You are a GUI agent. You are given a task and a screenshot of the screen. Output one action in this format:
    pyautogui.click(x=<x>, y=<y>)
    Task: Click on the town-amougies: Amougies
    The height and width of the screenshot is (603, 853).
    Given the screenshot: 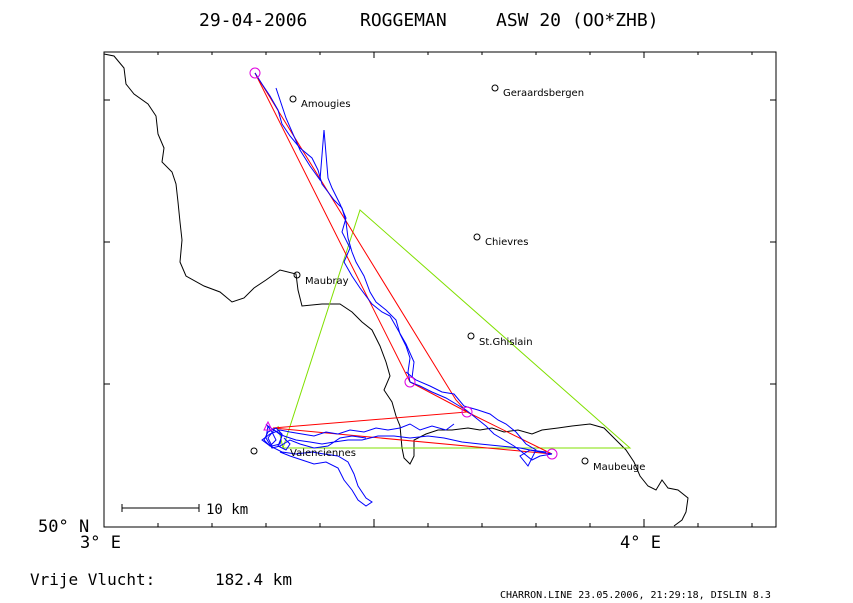 What is the action you would take?
    pyautogui.click(x=320, y=102)
    